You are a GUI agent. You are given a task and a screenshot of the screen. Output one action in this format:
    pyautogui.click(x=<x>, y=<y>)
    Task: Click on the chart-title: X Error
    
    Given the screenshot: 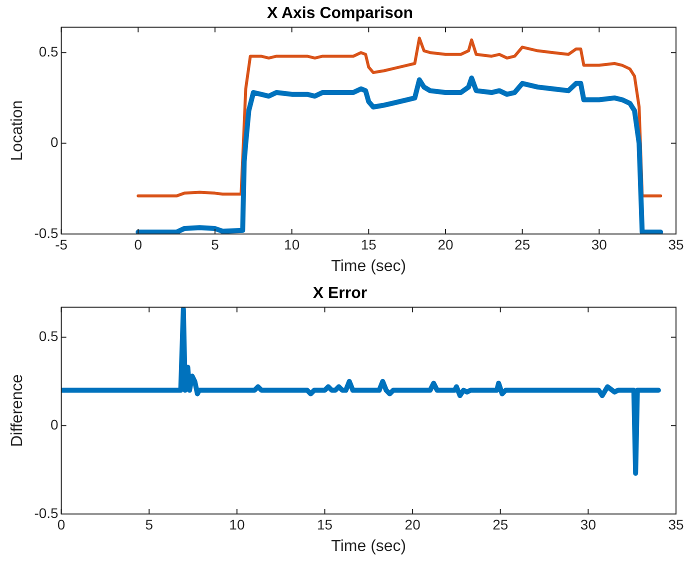 What is the action you would take?
    pyautogui.click(x=340, y=293)
    